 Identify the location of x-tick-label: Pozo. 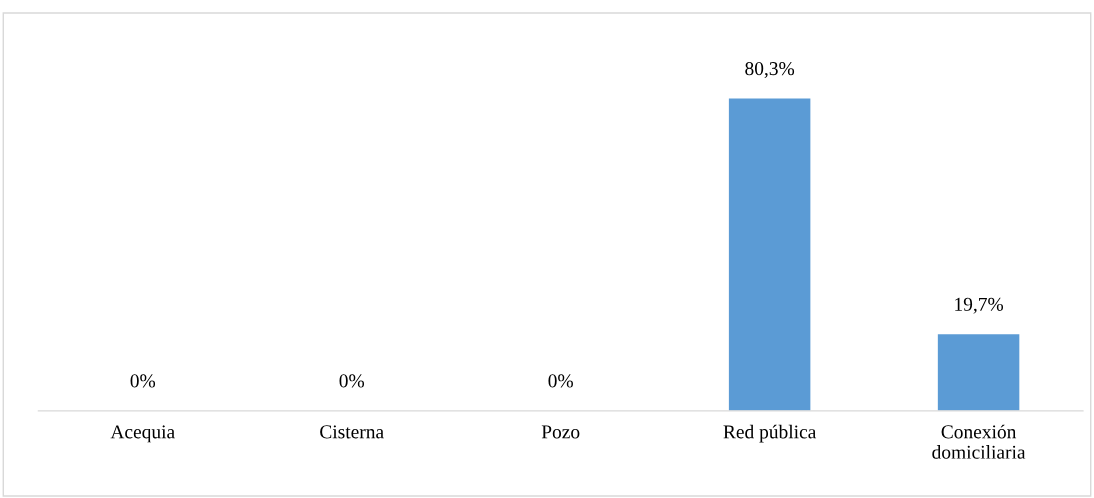
(560, 432).